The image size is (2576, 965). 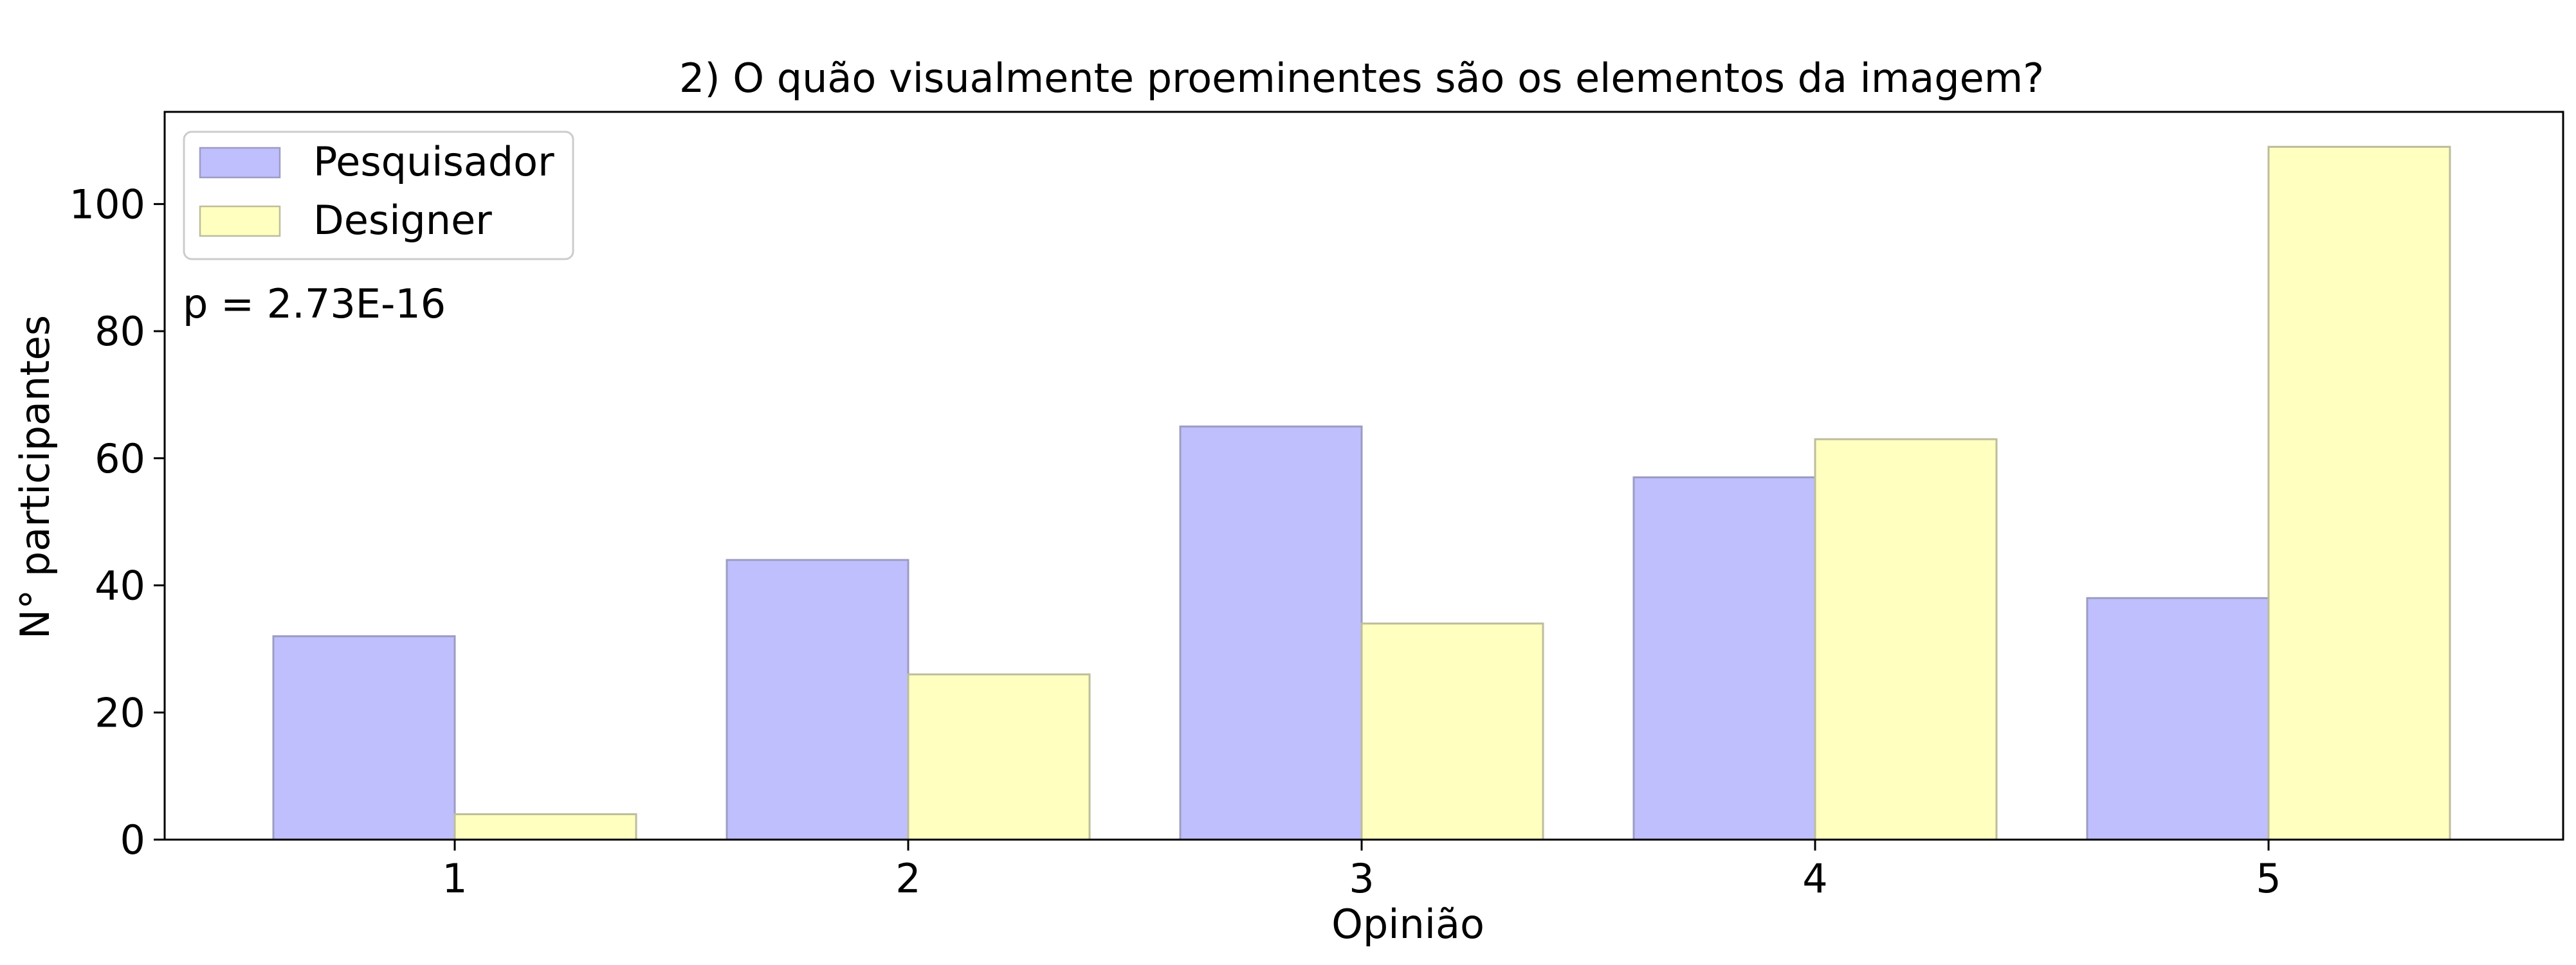 What do you see at coordinates (402, 220) in the screenshot?
I see `legend-label-designer: Designer` at bounding box center [402, 220].